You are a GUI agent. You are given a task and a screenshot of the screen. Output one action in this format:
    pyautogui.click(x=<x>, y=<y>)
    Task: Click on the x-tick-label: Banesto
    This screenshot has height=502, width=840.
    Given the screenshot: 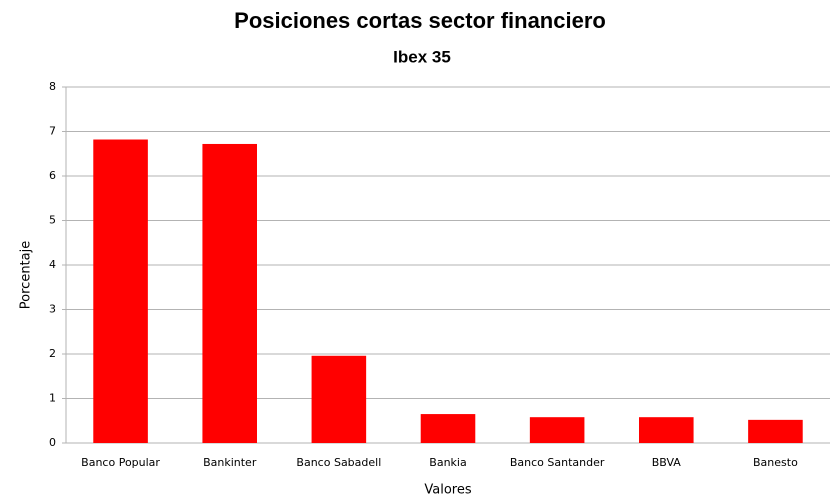 What is the action you would take?
    pyautogui.click(x=775, y=462)
    